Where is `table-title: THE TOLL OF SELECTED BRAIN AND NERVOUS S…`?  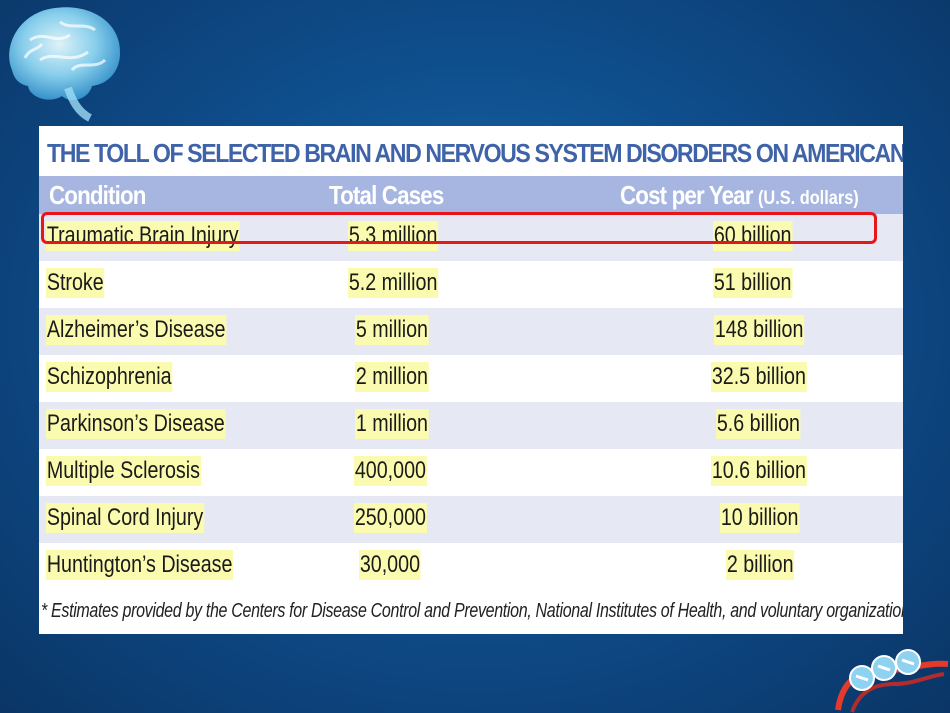
table-title: THE TOLL OF SELECTED BRAIN AND NERVOUS S… is located at coordinates (475, 153).